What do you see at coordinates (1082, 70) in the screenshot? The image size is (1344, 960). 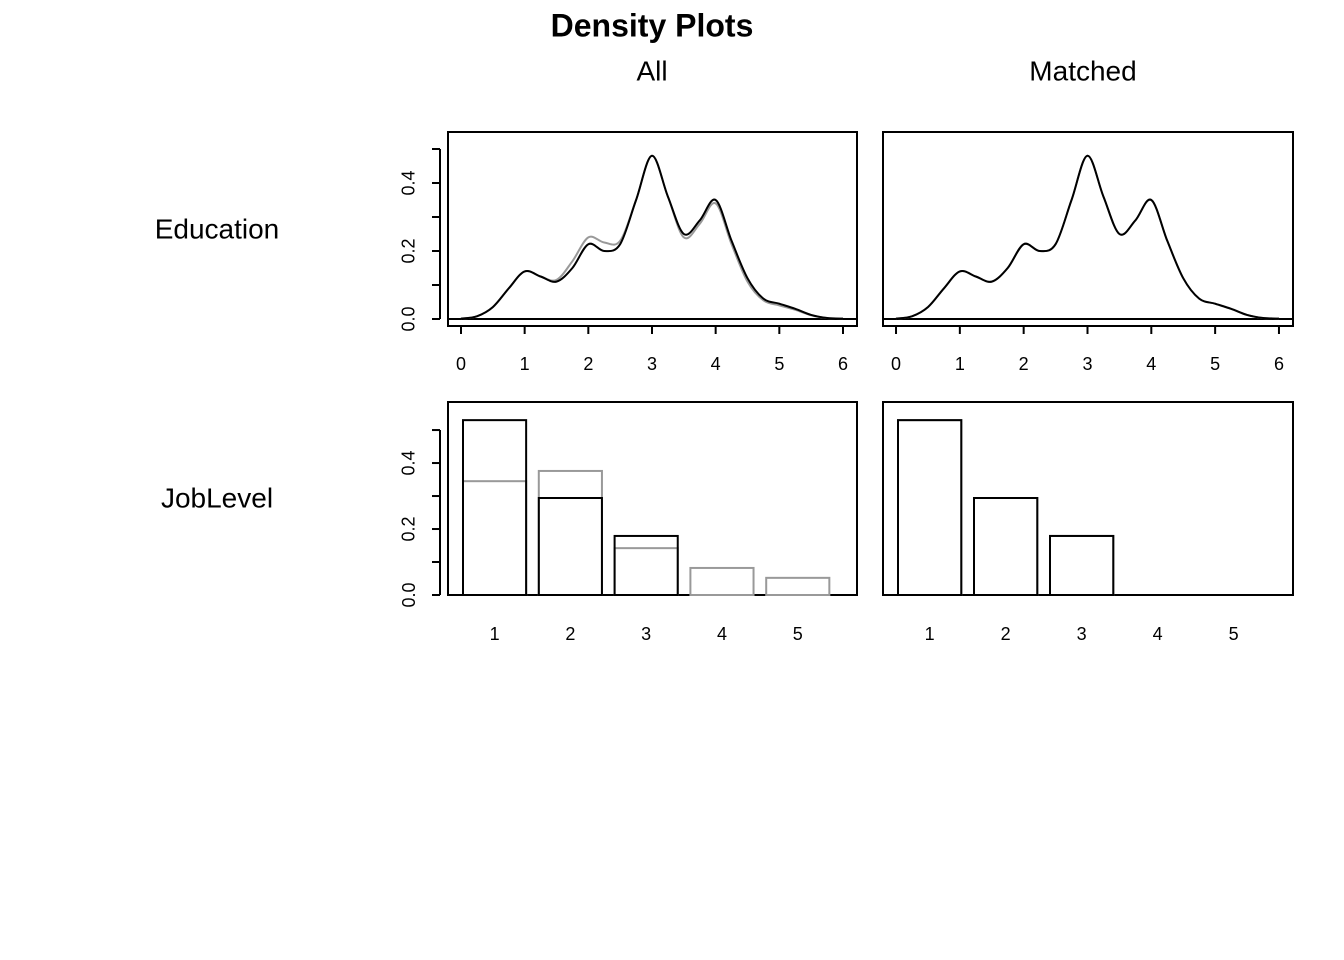 I see `column-title: Matched` at bounding box center [1082, 70].